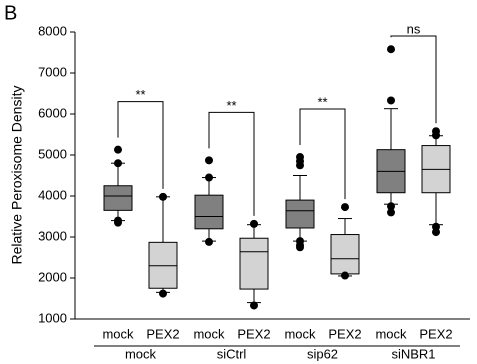  What do you see at coordinates (17, 175) in the screenshot?
I see `y-axis-label: Relative Peroxisome Density` at bounding box center [17, 175].